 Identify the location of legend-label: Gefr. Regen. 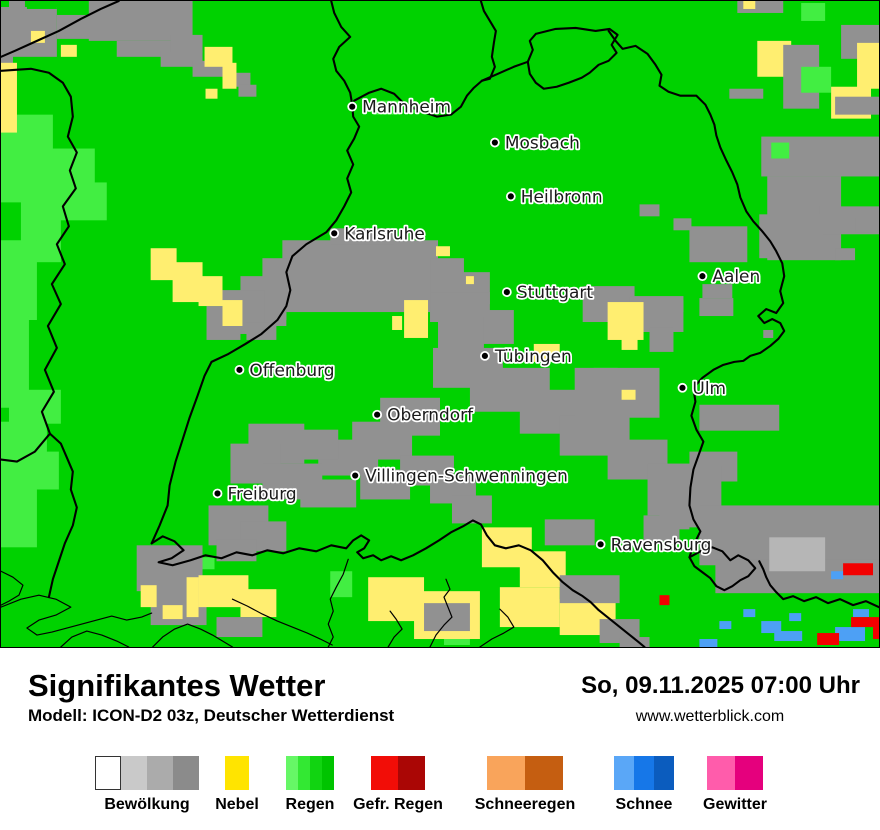
(398, 804).